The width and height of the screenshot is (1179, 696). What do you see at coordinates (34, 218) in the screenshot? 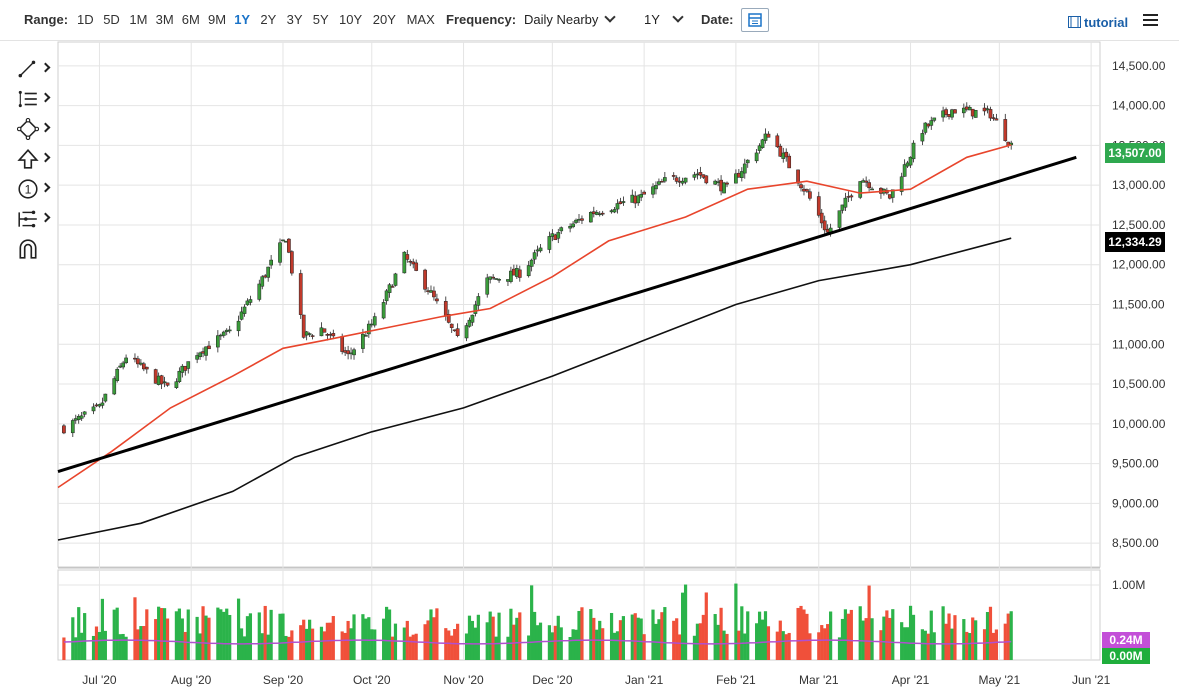
I see `measure-tool` at bounding box center [34, 218].